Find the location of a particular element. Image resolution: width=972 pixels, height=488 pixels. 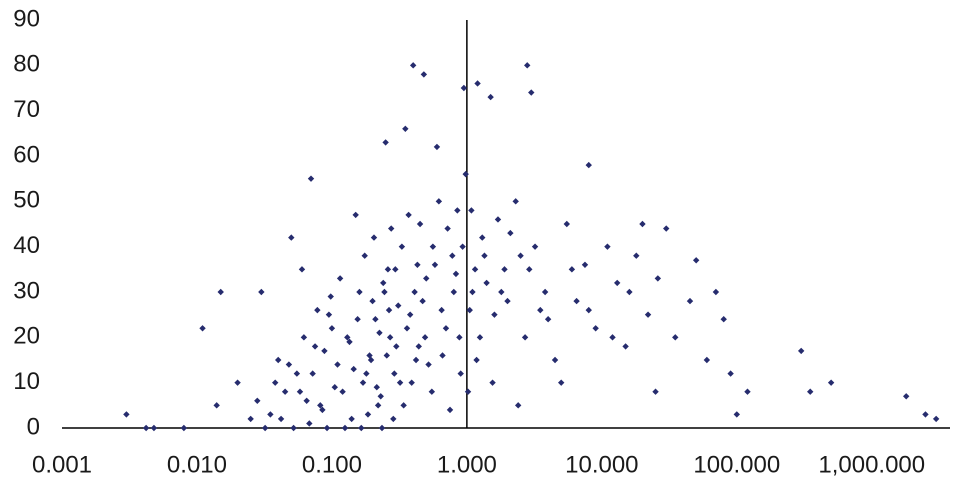

x-tick-label: 0.100 is located at coordinates (332, 464).